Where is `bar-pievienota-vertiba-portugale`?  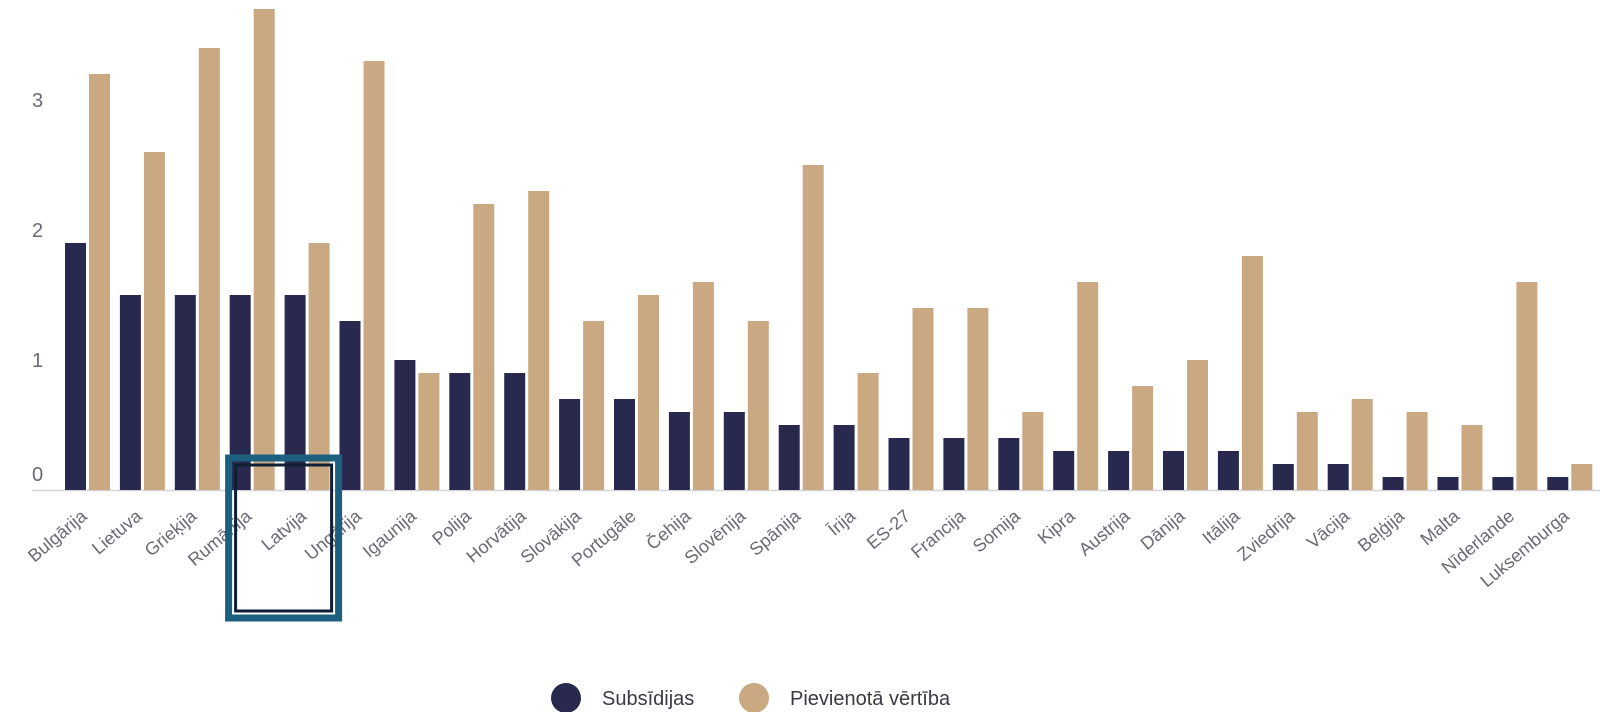 bar-pievienota-vertiba-portugale is located at coordinates (648, 392).